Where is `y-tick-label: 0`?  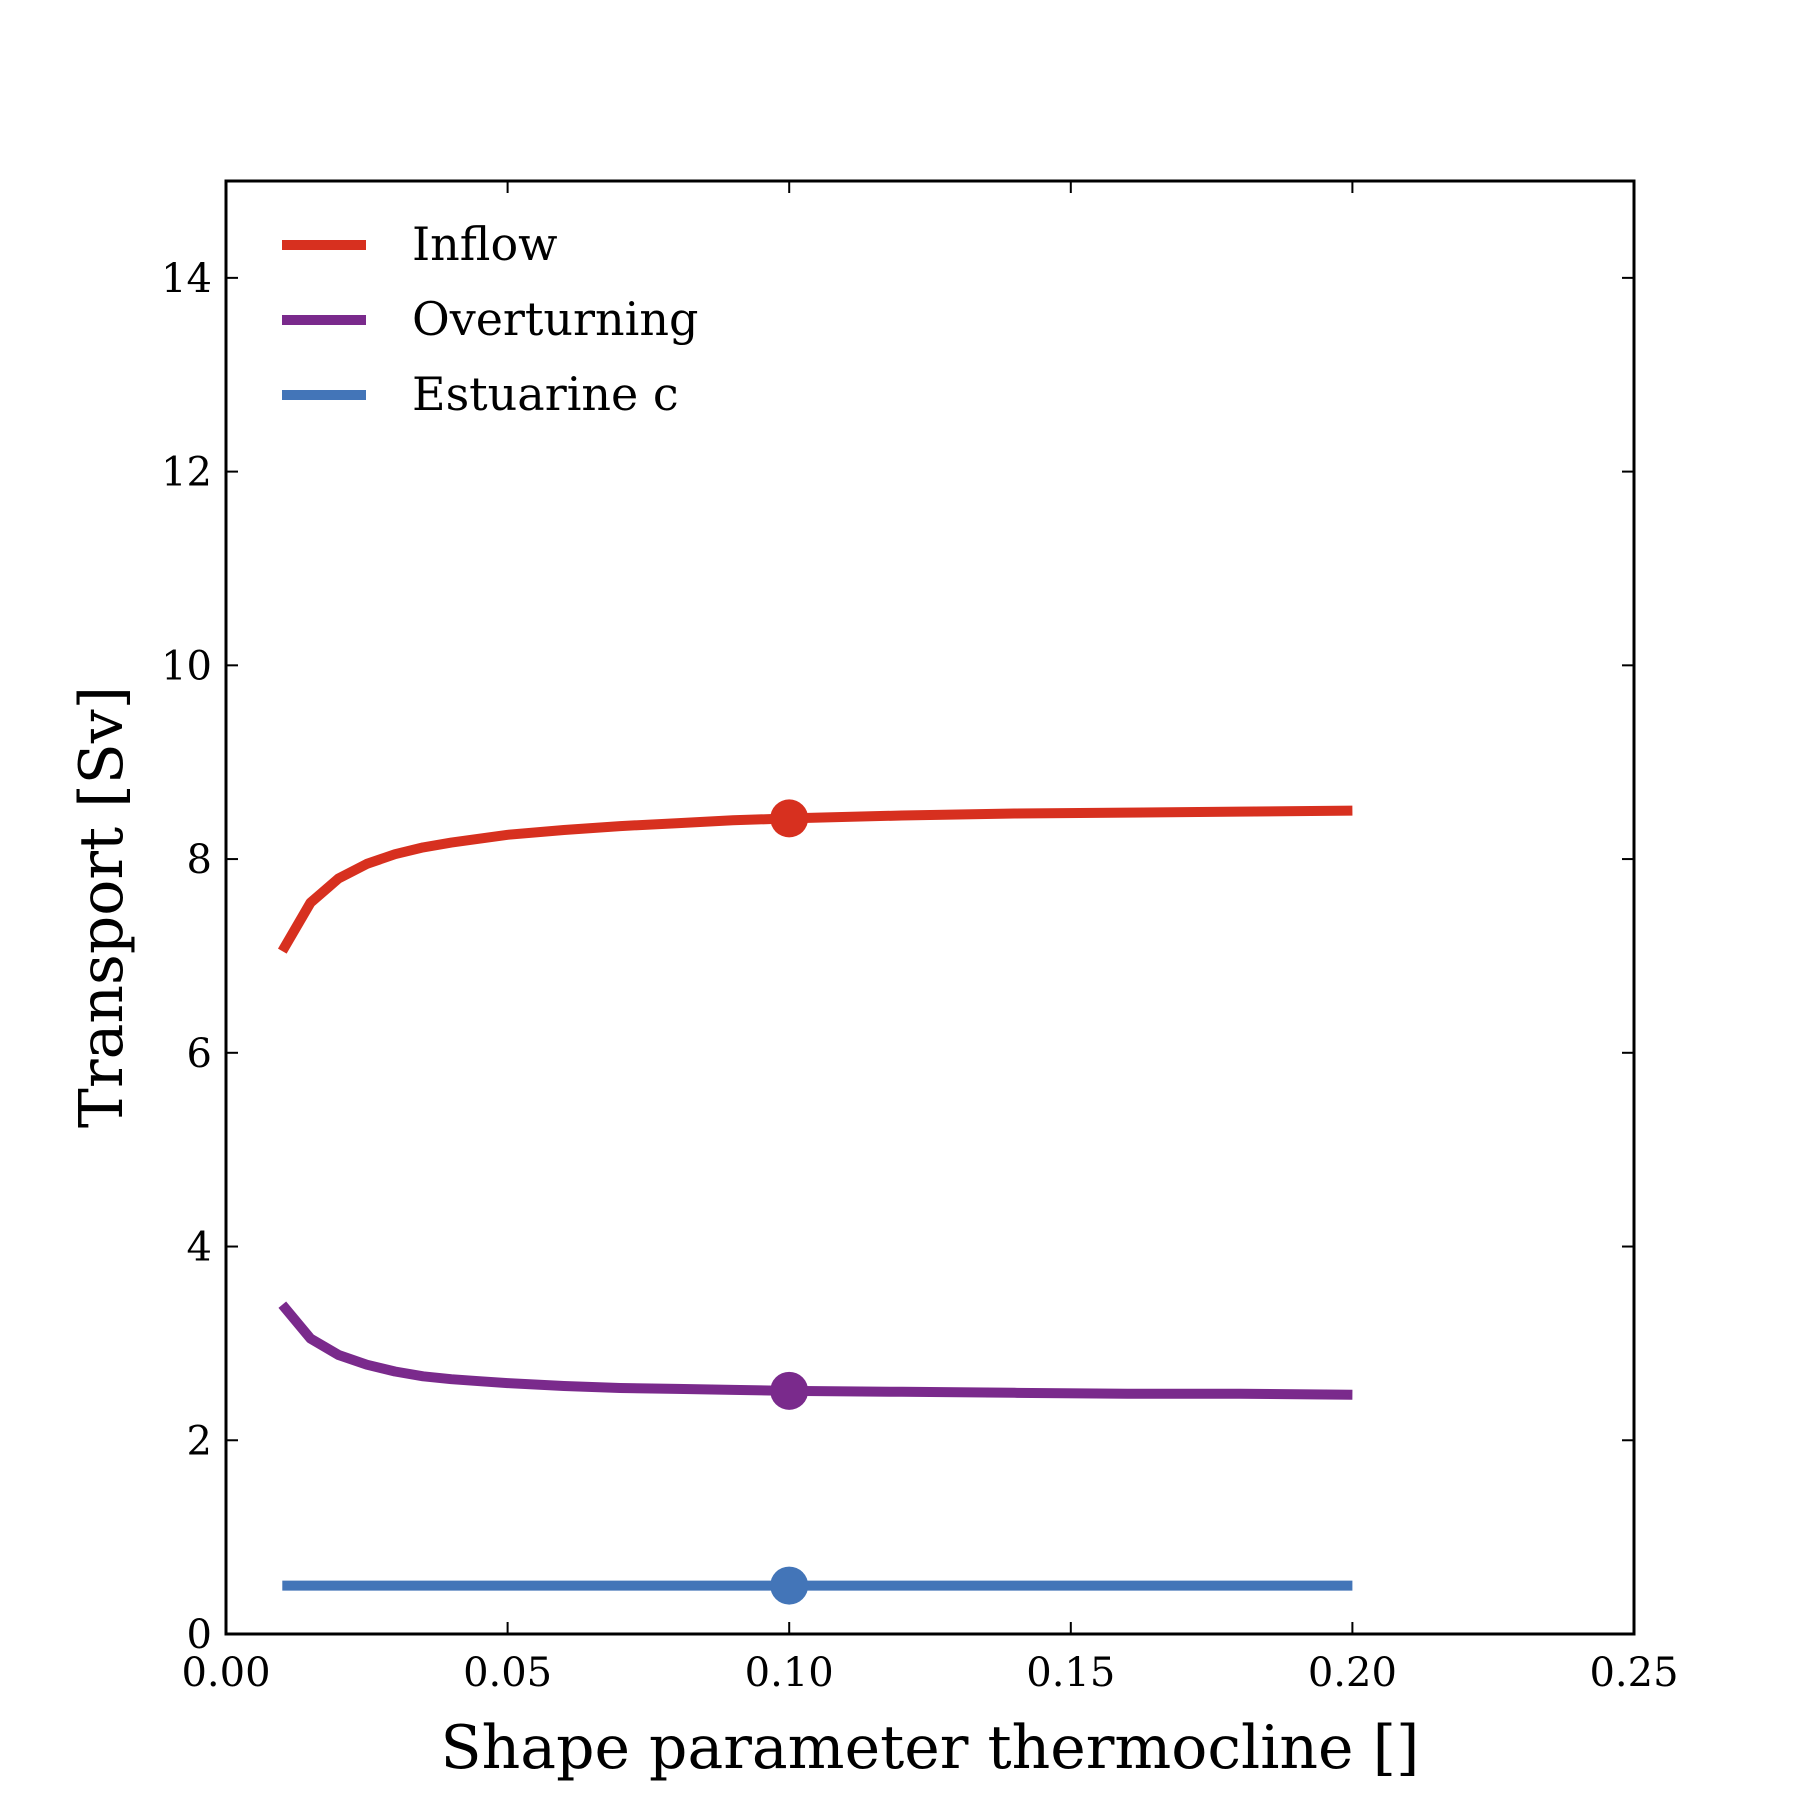
y-tick-label: 0 is located at coordinates (199, 1635).